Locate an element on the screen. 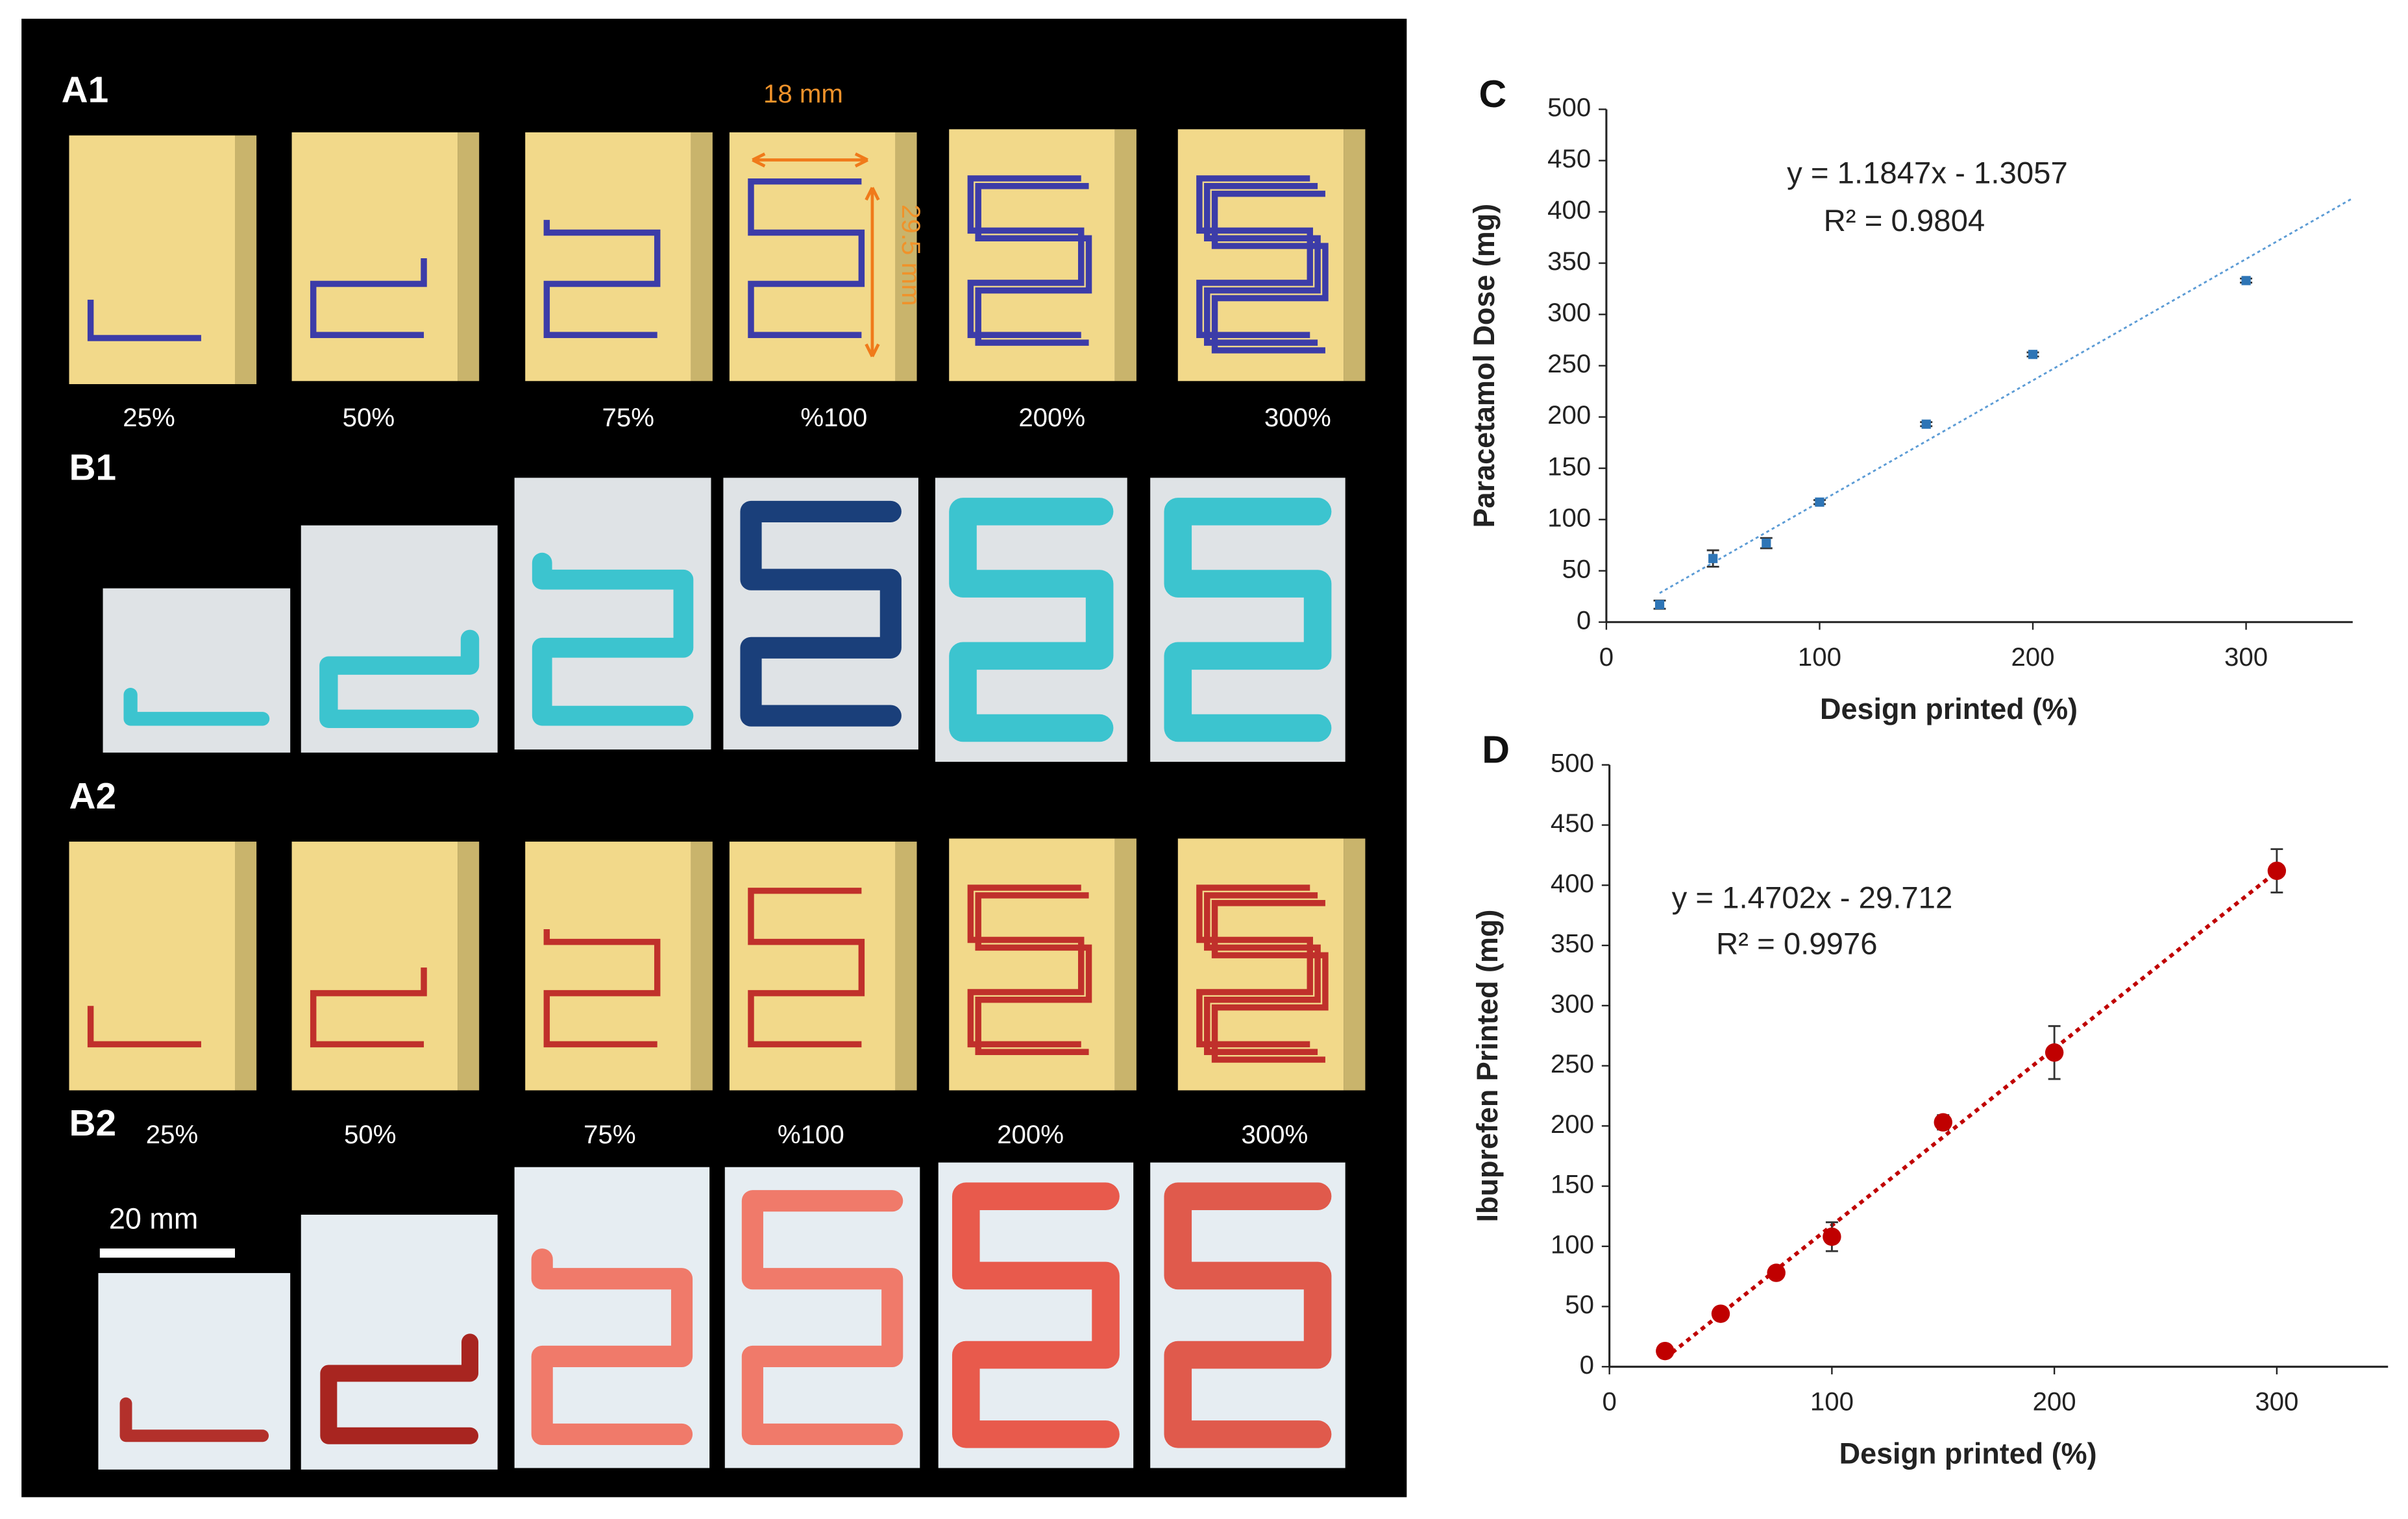 The height and width of the screenshot is (1519, 2408). x-tick-label: 200 is located at coordinates (2032, 657).